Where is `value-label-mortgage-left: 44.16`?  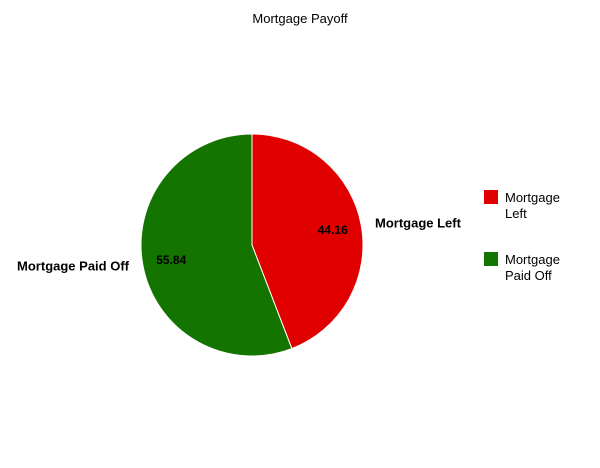 value-label-mortgage-left: 44.16 is located at coordinates (333, 230).